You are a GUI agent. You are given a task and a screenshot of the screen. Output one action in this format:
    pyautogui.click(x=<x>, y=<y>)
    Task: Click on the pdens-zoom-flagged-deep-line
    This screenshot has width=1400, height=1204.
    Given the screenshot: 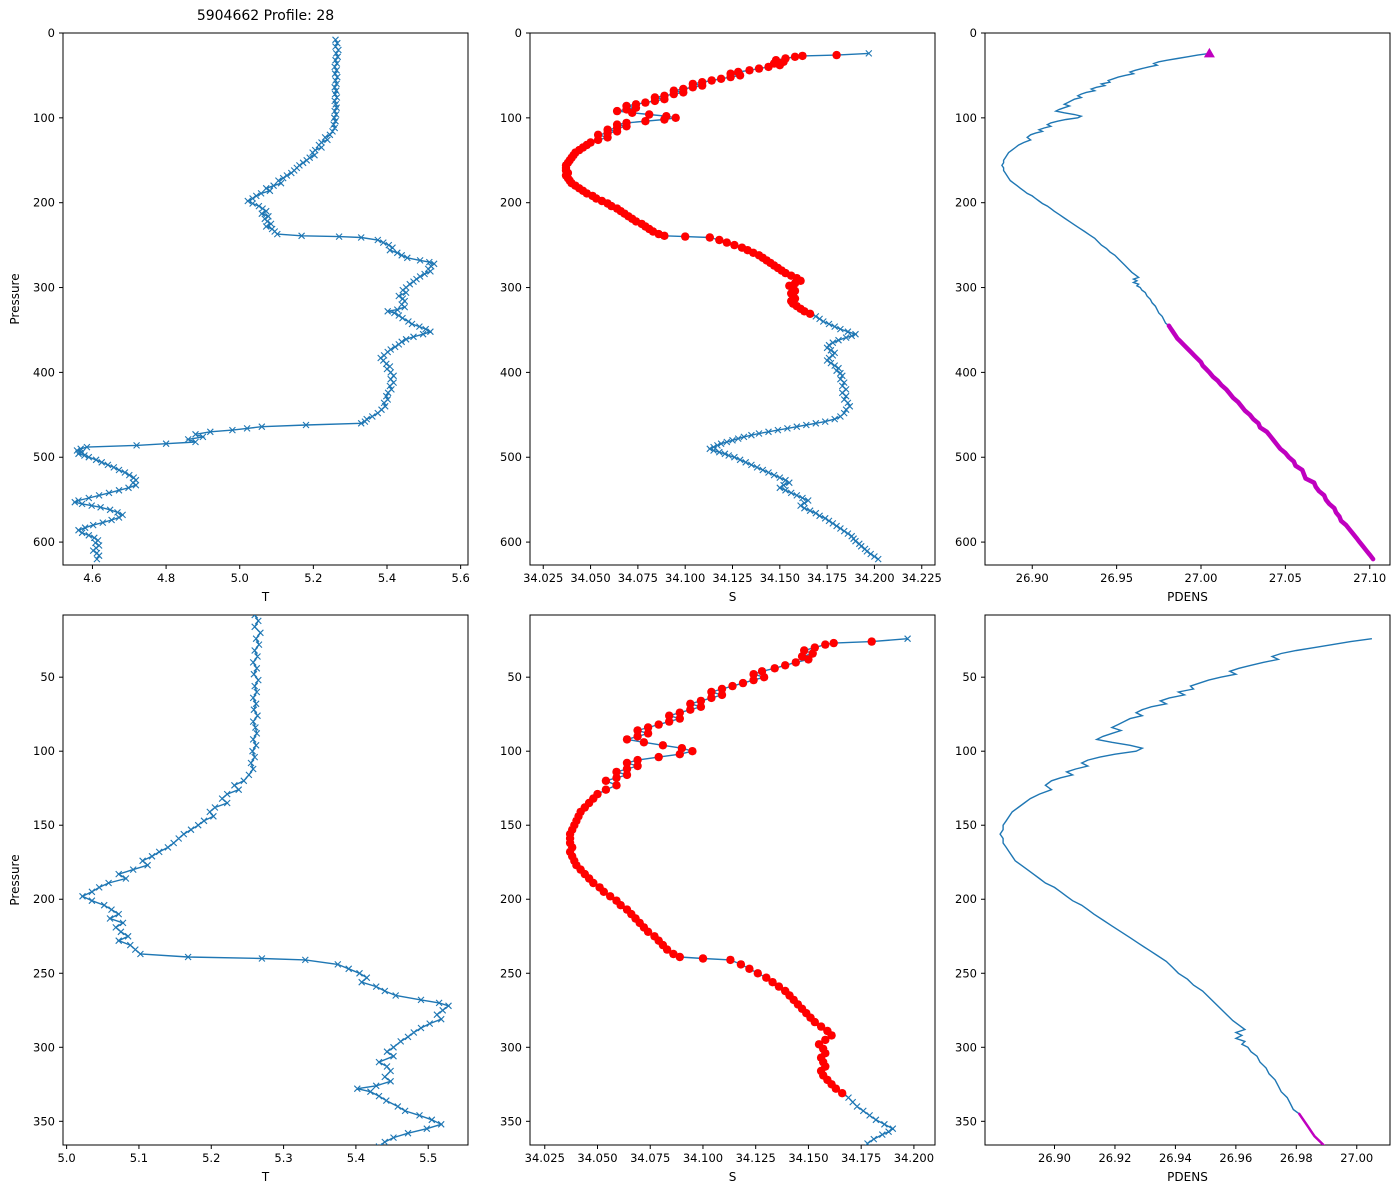 What is the action you would take?
    pyautogui.click(x=1312, y=1128)
    